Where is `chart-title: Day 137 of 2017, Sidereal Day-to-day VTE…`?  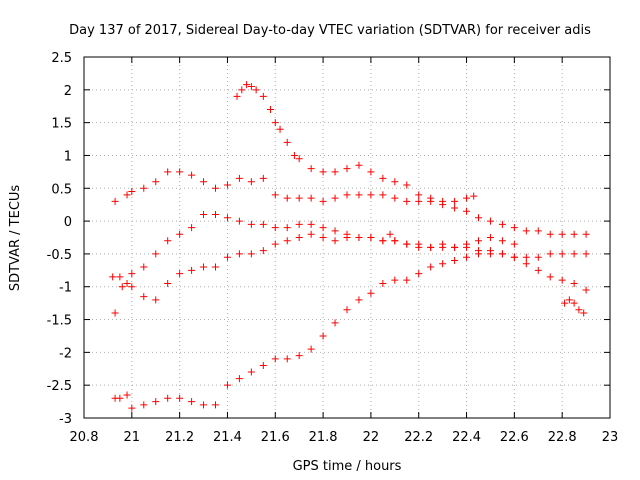
chart-title: Day 137 of 2017, Sidereal Day-to-day VTE… is located at coordinates (330, 30).